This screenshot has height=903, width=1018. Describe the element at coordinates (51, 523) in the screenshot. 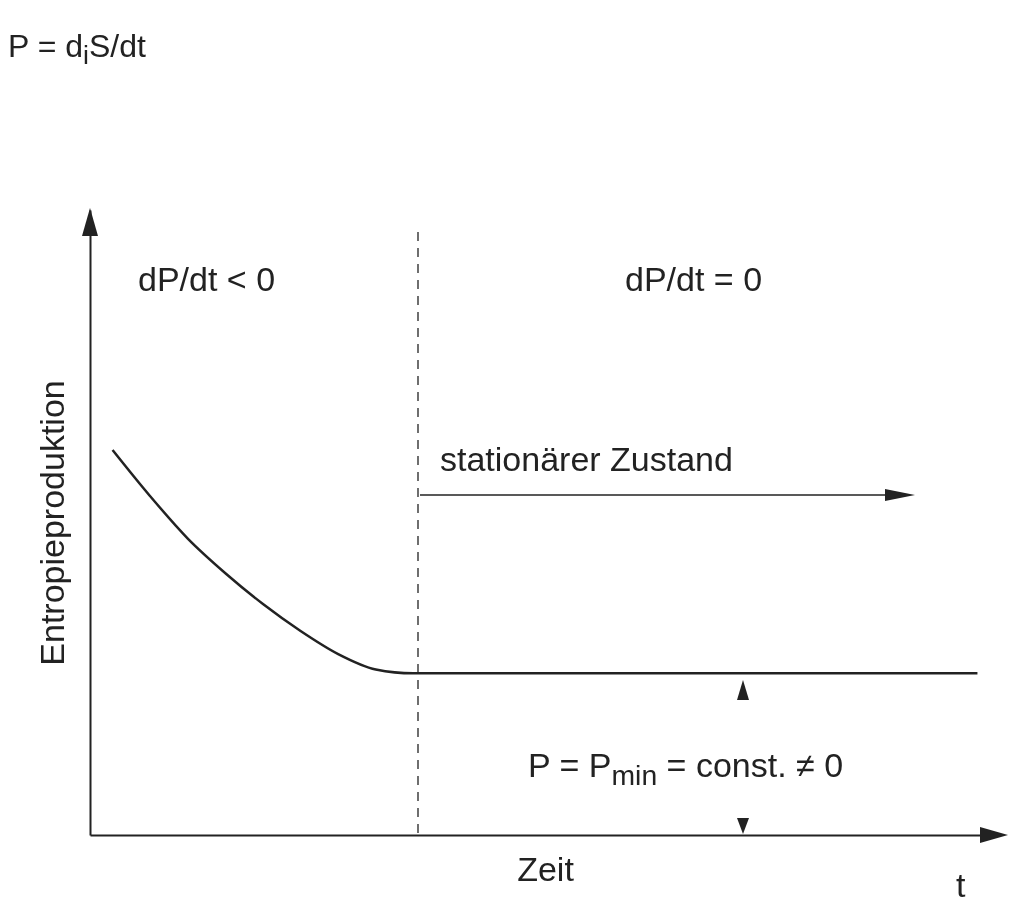

I see `y-axis-title: Entropieproduktion` at that location.